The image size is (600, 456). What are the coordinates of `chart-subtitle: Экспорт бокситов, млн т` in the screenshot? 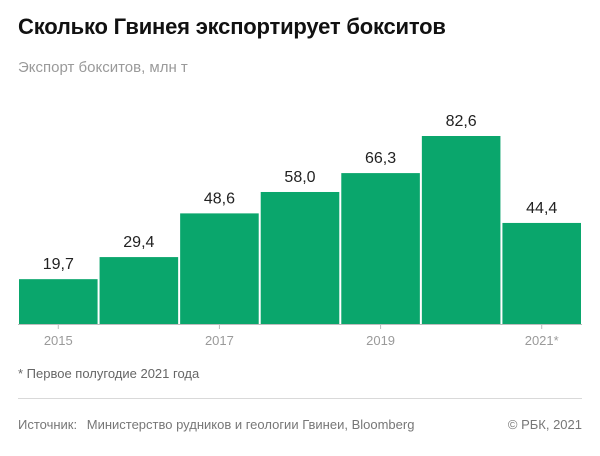 It's located at (103, 67).